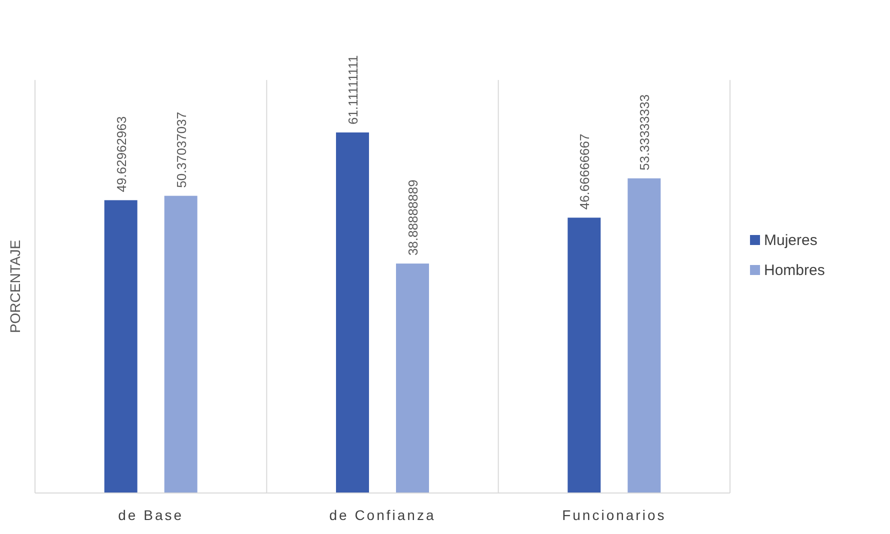 This screenshot has height=534, width=890. I want to click on x-tick-label: de Base, so click(151, 515).